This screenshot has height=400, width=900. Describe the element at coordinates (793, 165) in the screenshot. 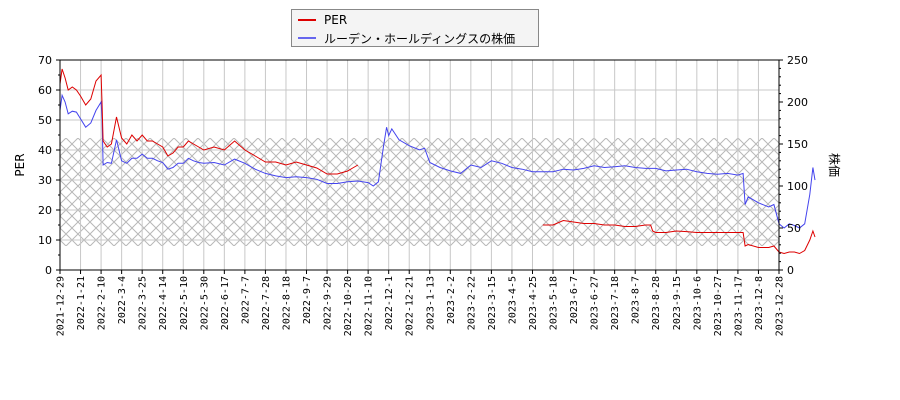

I see `right-y-axis: 0 50 100 150 200 250` at that location.